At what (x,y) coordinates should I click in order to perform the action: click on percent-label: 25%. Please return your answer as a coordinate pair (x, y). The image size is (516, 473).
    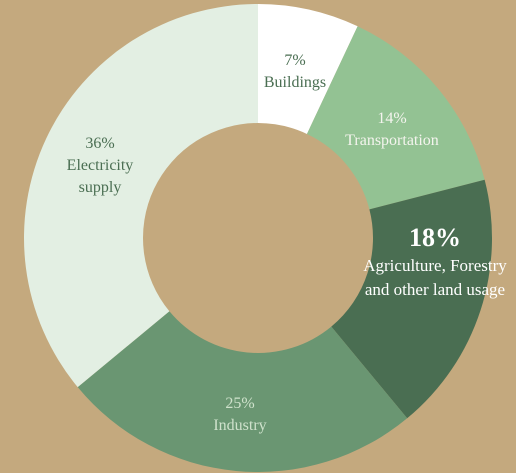
    Looking at the image, I should click on (240, 403).